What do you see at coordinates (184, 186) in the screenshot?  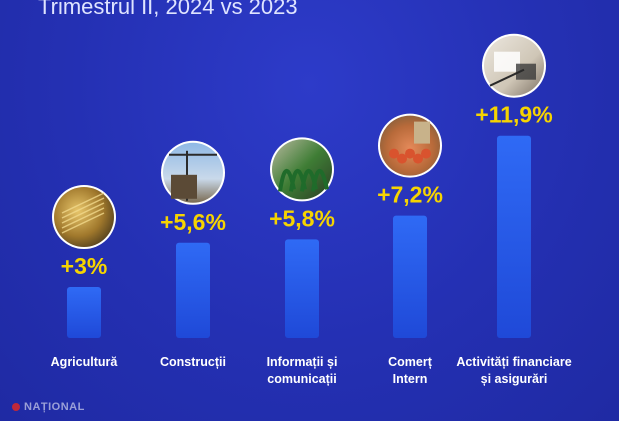 I see `building` at bounding box center [184, 186].